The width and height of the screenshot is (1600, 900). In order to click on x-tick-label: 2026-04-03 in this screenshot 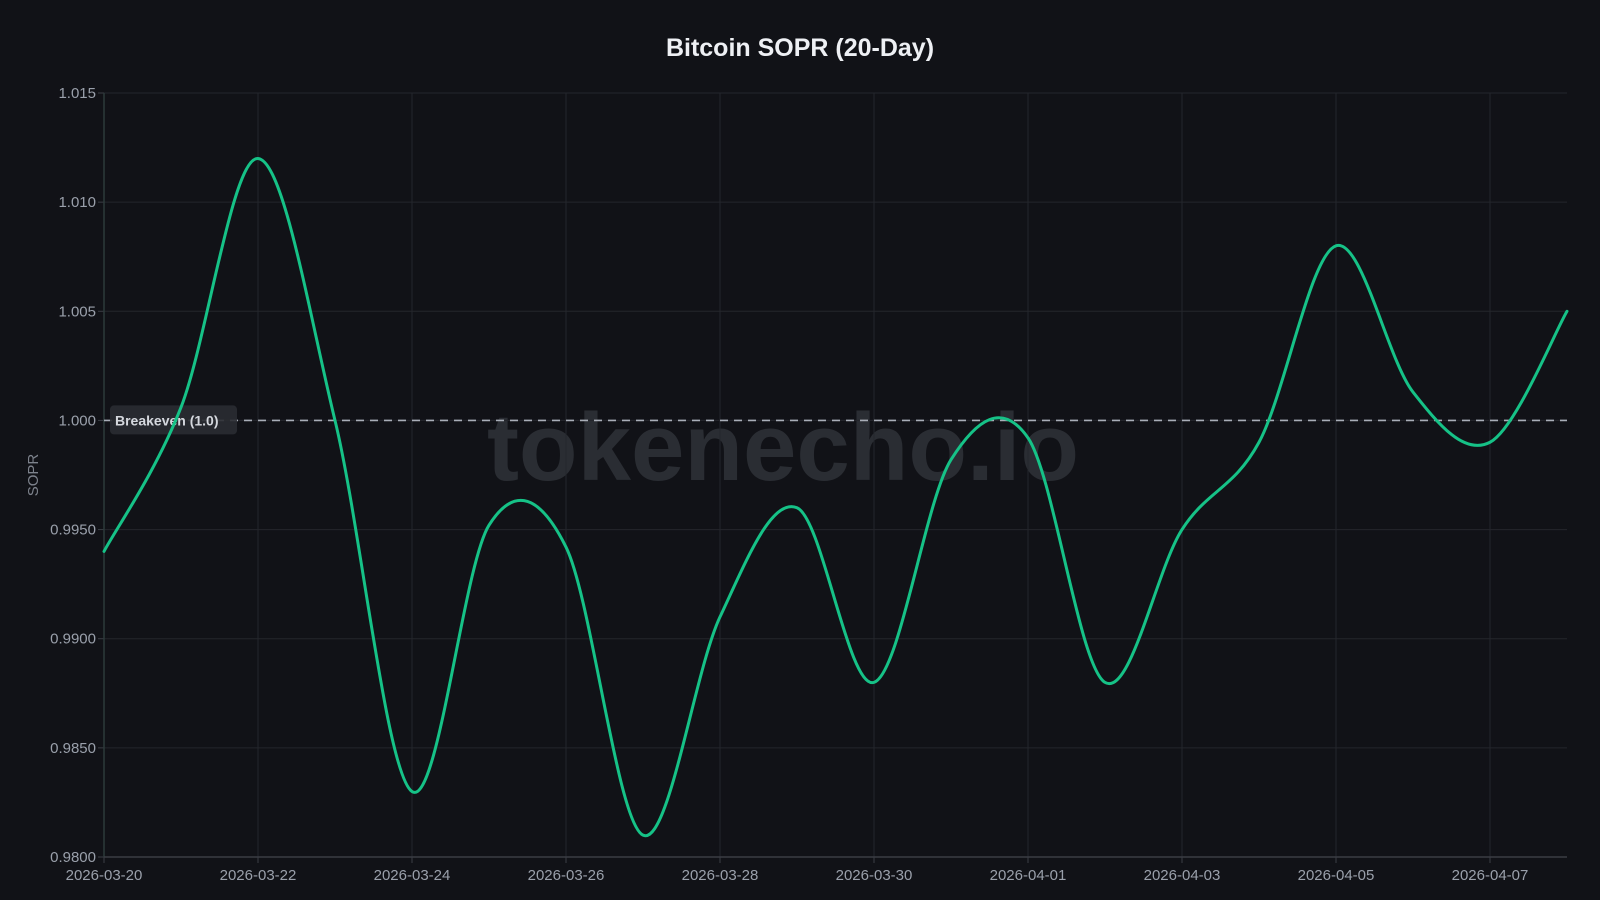, I will do `click(1182, 875)`.